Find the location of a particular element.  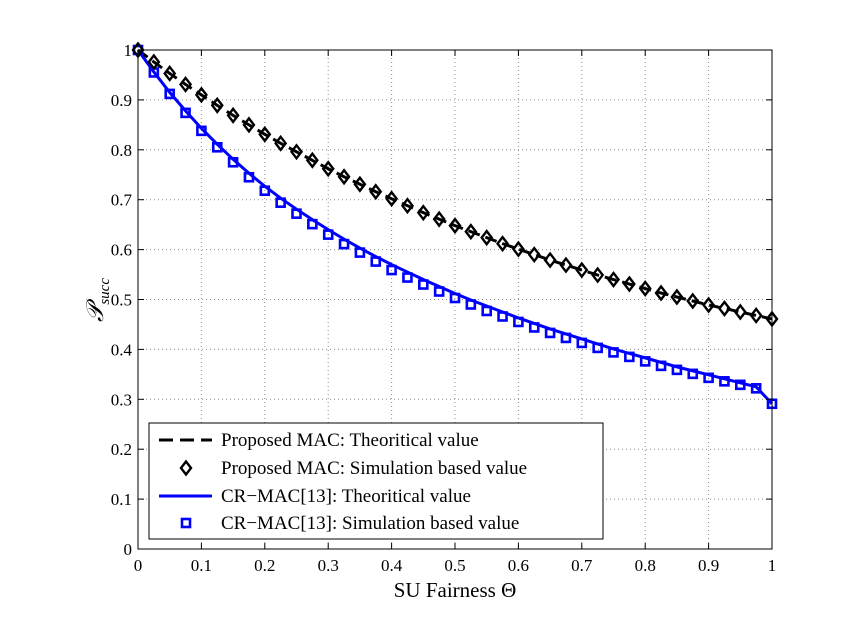

x-tick-label: 0.7 is located at coordinates (582, 565).